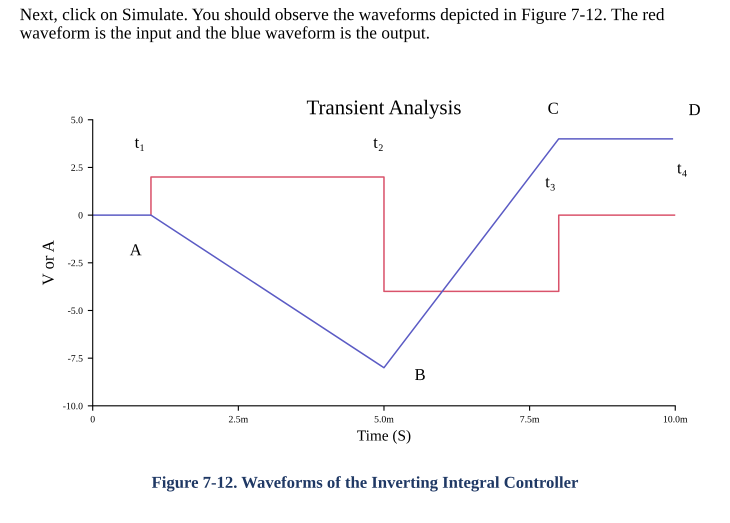  I want to click on y-tick-label: -2.5, so click(75, 263).